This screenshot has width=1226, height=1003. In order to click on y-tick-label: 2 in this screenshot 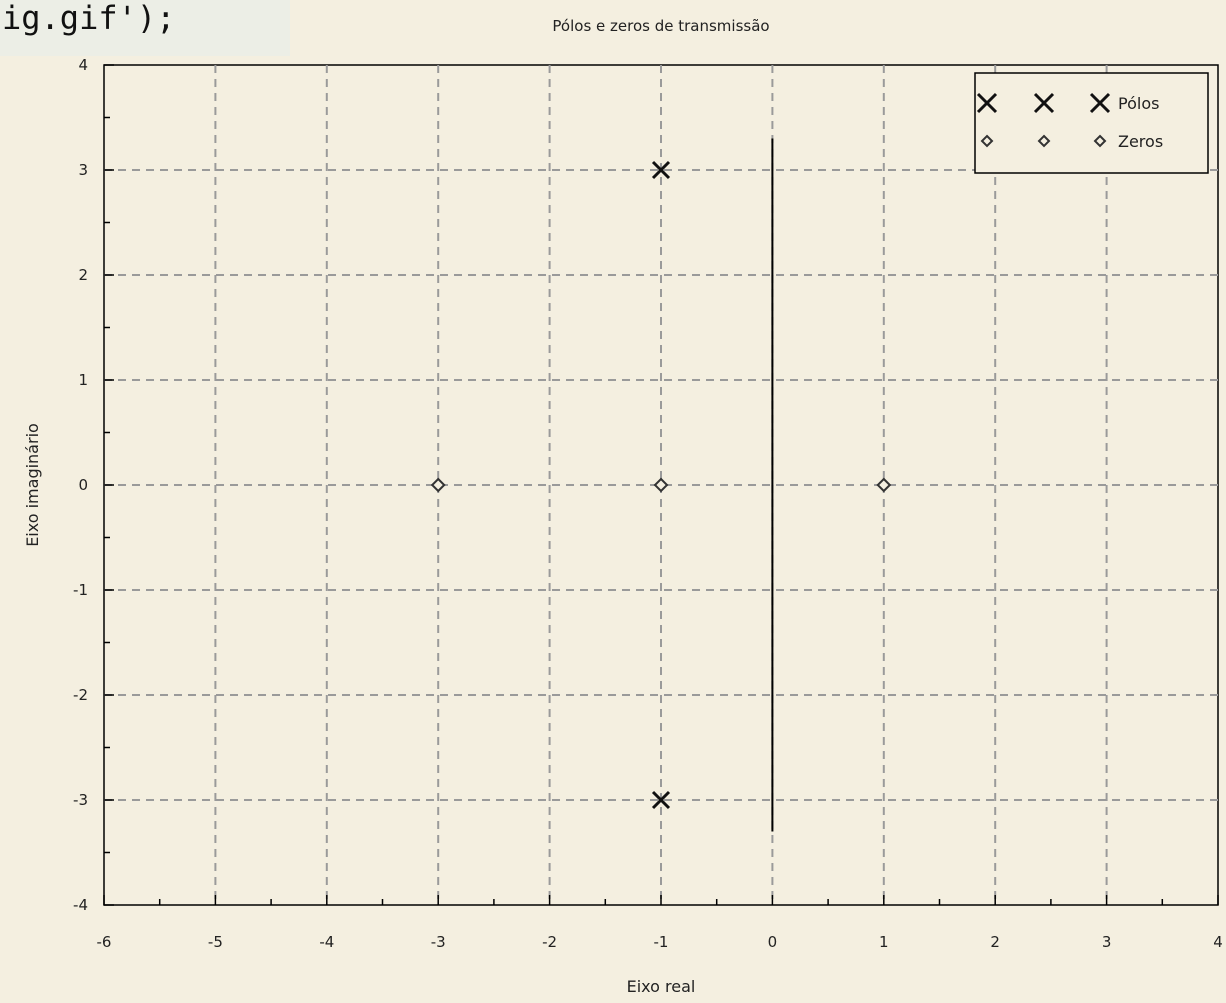, I will do `click(83, 275)`.